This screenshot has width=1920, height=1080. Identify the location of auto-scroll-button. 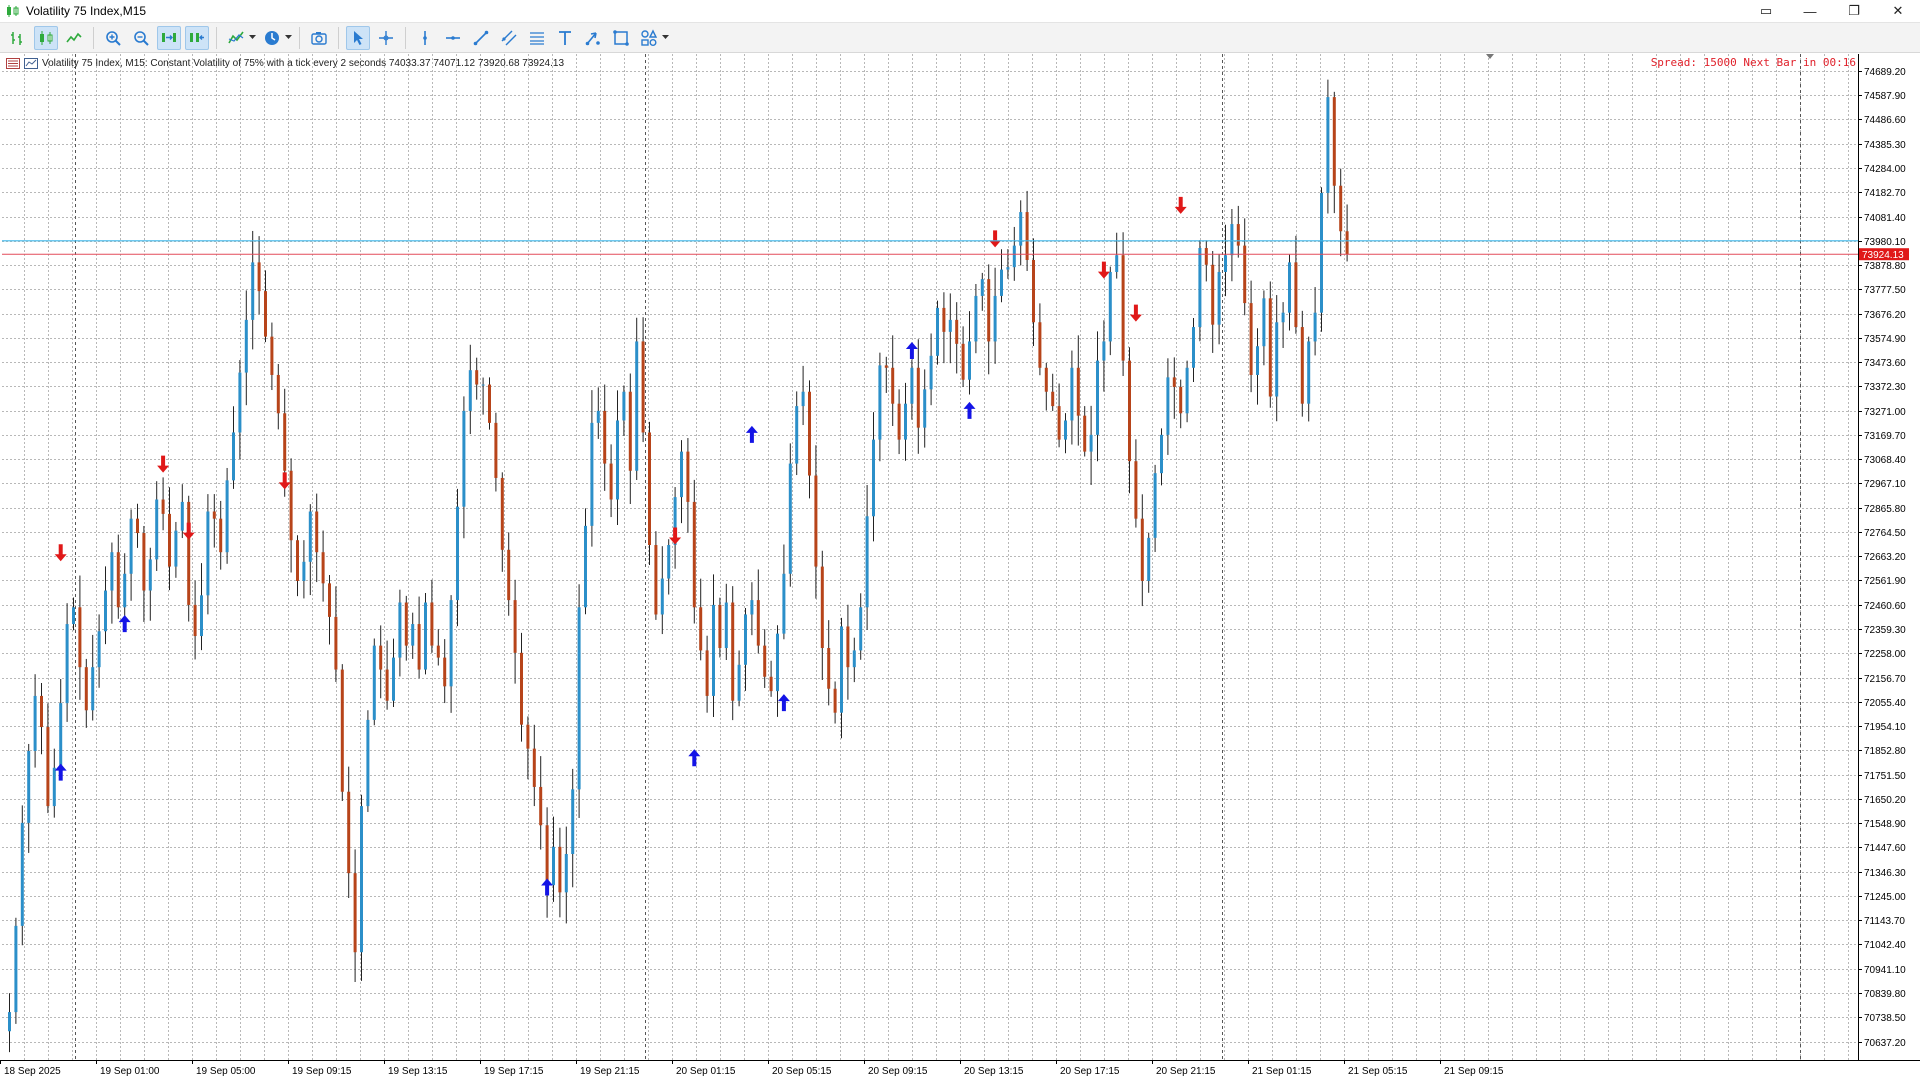
(169, 37).